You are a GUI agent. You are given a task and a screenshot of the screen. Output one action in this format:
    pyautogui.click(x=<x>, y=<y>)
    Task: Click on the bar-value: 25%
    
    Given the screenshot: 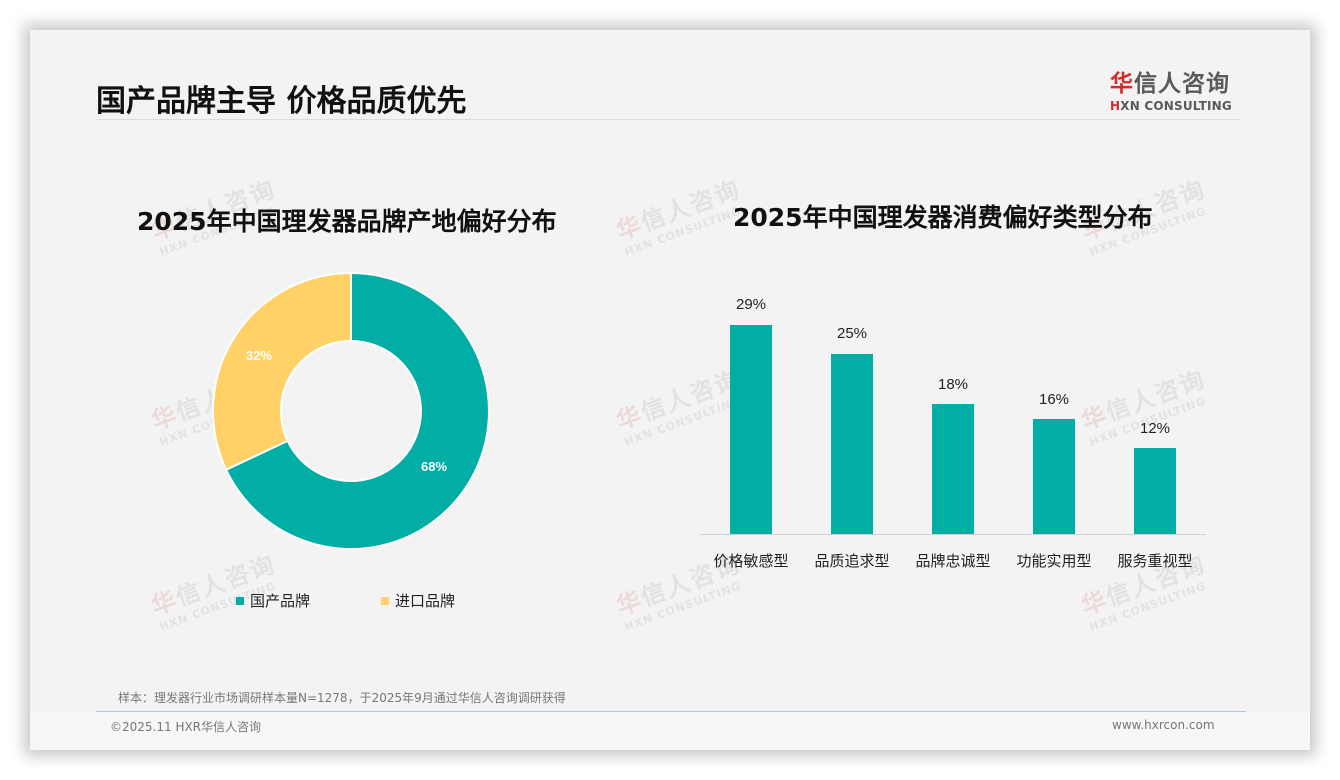 What is the action you would take?
    pyautogui.click(x=852, y=333)
    